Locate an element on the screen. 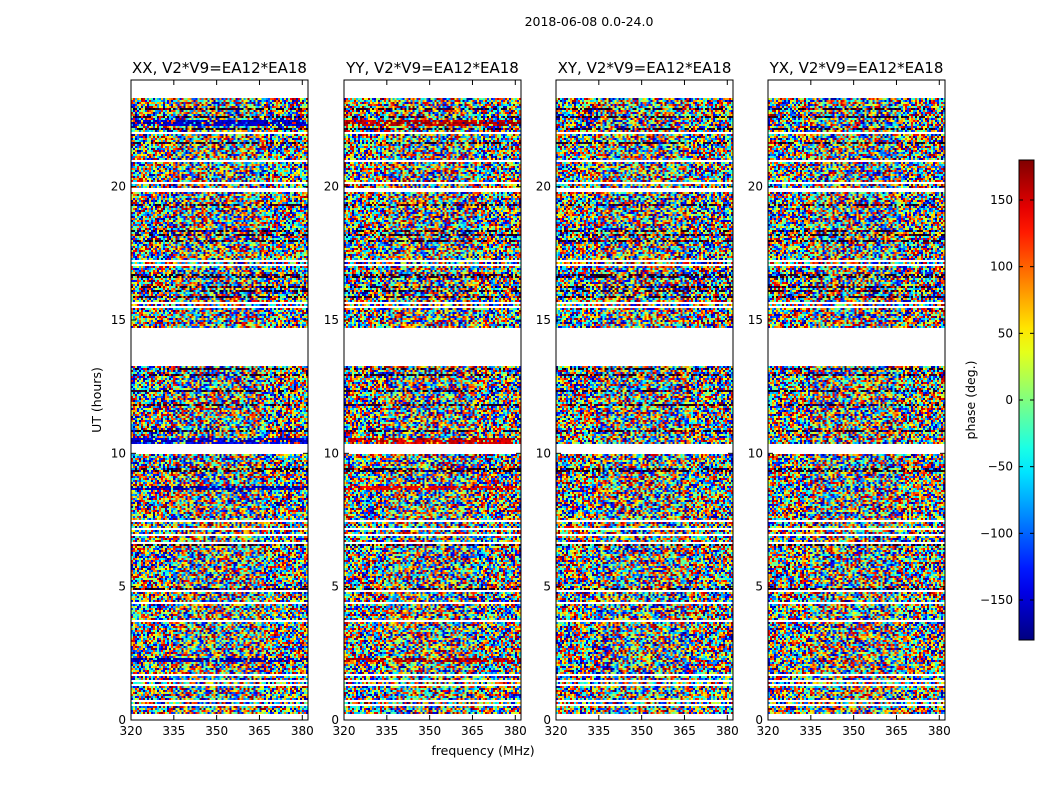  panel-title: XX, V2*V9=EA12*EA18 is located at coordinates (219, 68).